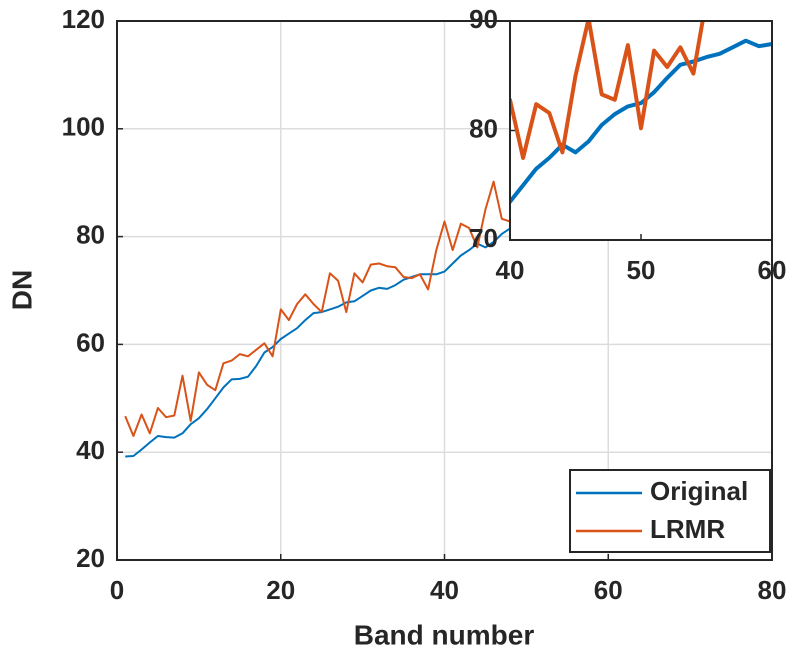  I want to click on legend-box, so click(670, 511).